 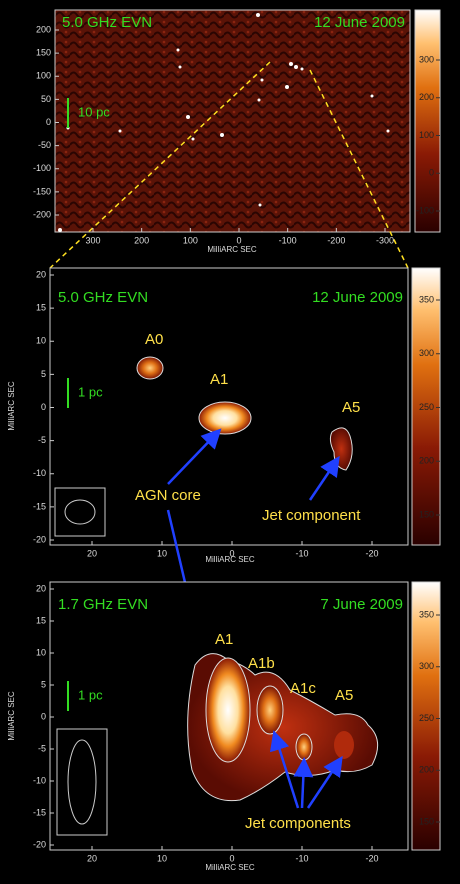 I want to click on y-tick-label: 50, so click(x=46, y=99).